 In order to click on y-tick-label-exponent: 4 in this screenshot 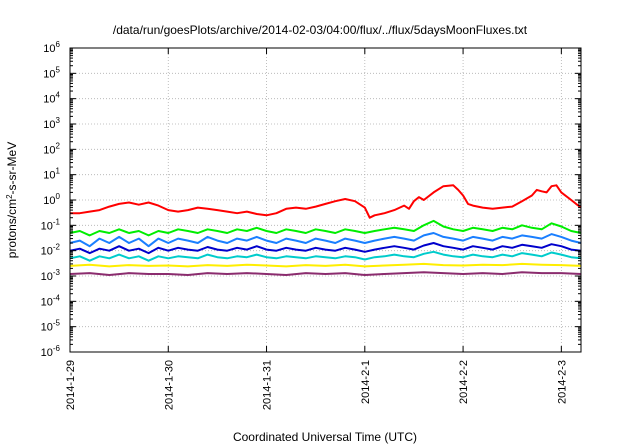, I will do `click(58, 95)`.